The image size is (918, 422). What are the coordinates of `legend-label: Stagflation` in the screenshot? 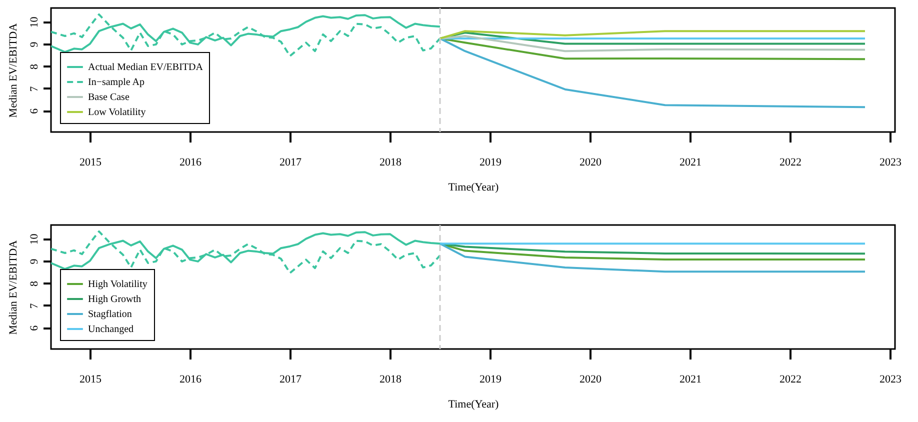 It's located at (110, 314).